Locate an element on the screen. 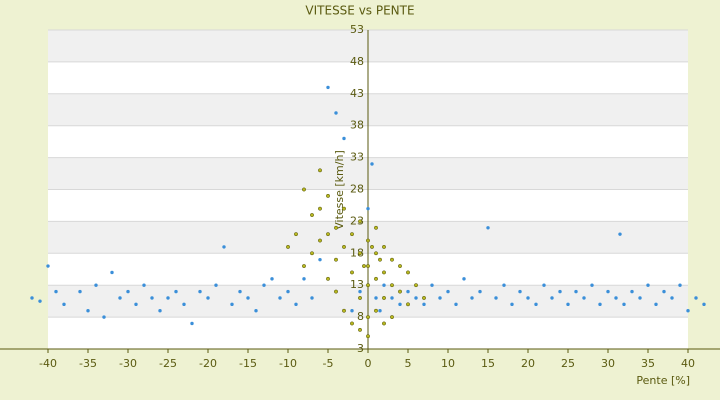  x-tick-label: -40 is located at coordinates (48, 363).